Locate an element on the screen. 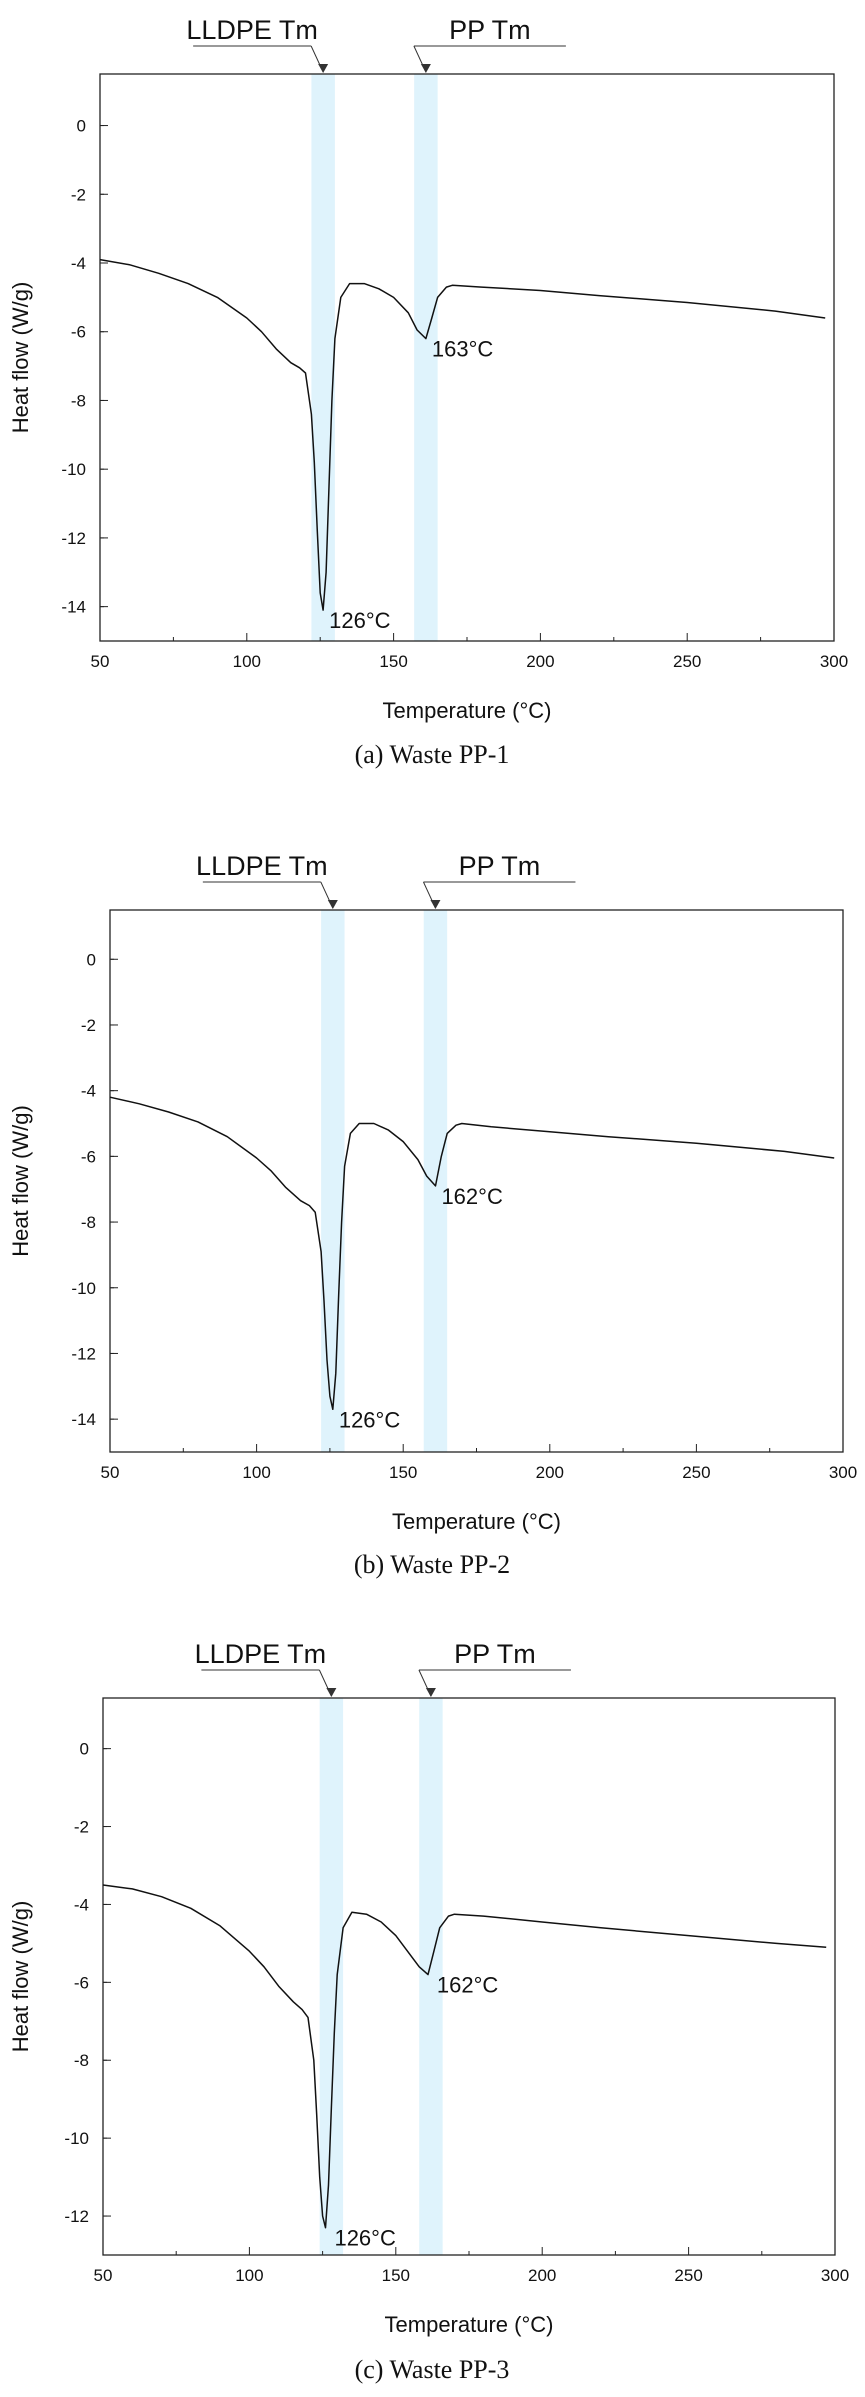  panel-caption: (b) Waste PP-2 is located at coordinates (432, 1564).